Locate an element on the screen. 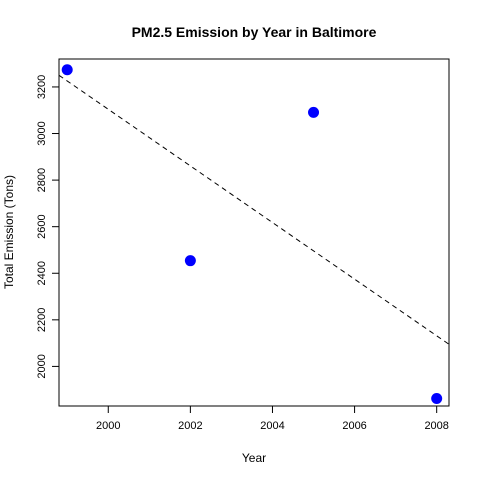 The width and height of the screenshot is (480, 480). y-tick-label-2000: 2000 is located at coordinates (42, 366).